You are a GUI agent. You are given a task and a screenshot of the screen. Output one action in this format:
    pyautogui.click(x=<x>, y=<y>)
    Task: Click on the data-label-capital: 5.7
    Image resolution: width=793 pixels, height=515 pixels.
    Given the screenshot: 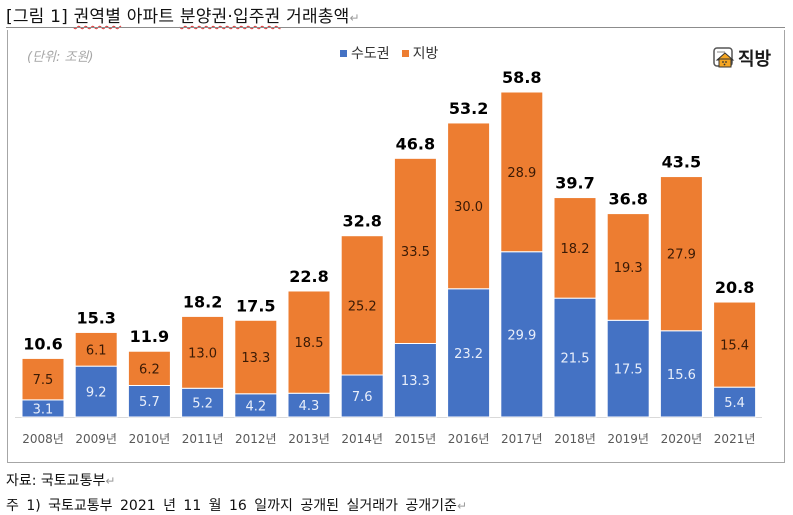 What is the action you would take?
    pyautogui.click(x=149, y=402)
    